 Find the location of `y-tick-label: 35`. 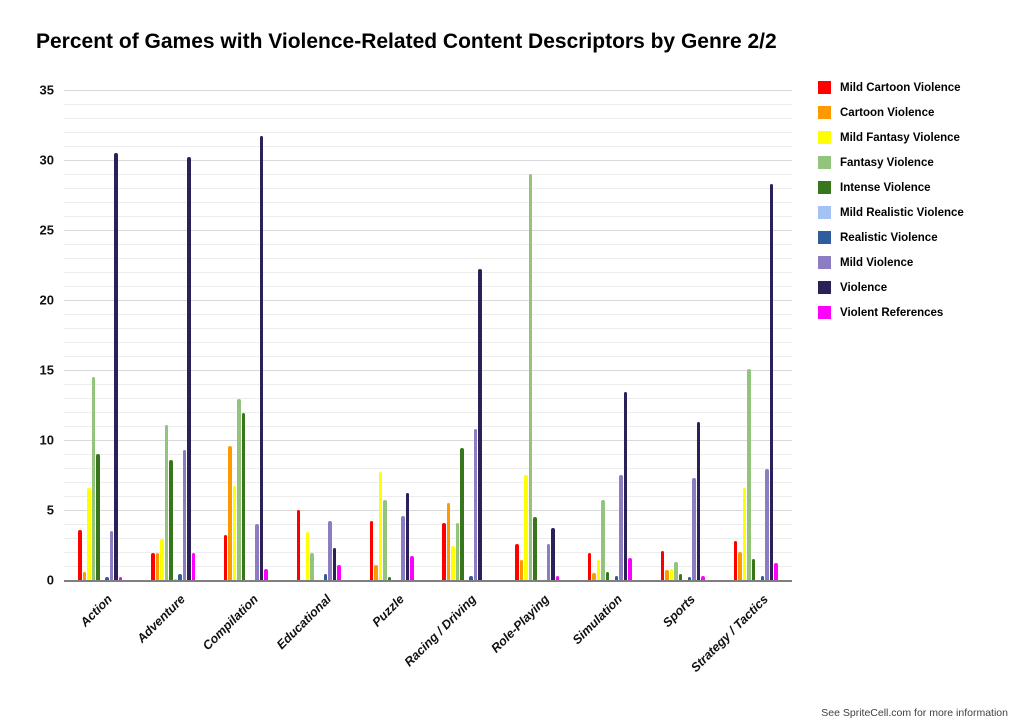

y-tick-label: 35 is located at coordinates (46, 90).